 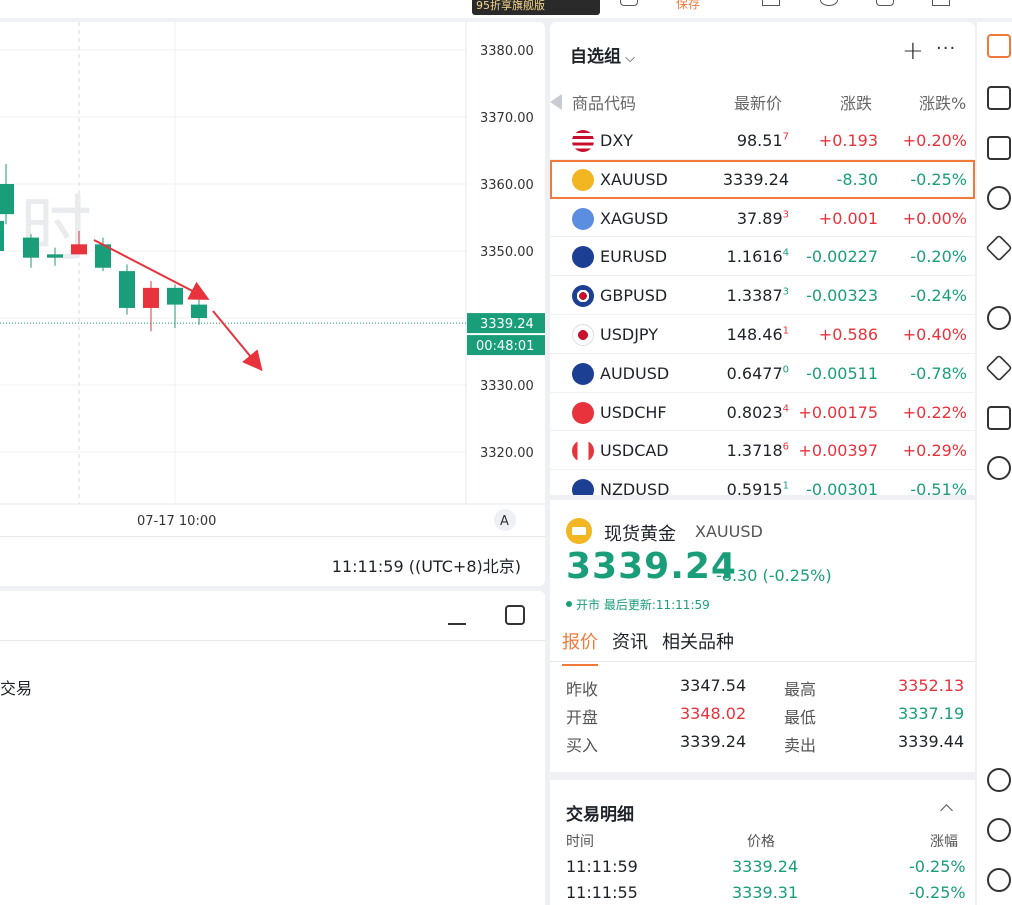 I want to click on watchlist-row: USDCAD 1.37186 +0.00397 +0.29%, so click(x=762, y=451).